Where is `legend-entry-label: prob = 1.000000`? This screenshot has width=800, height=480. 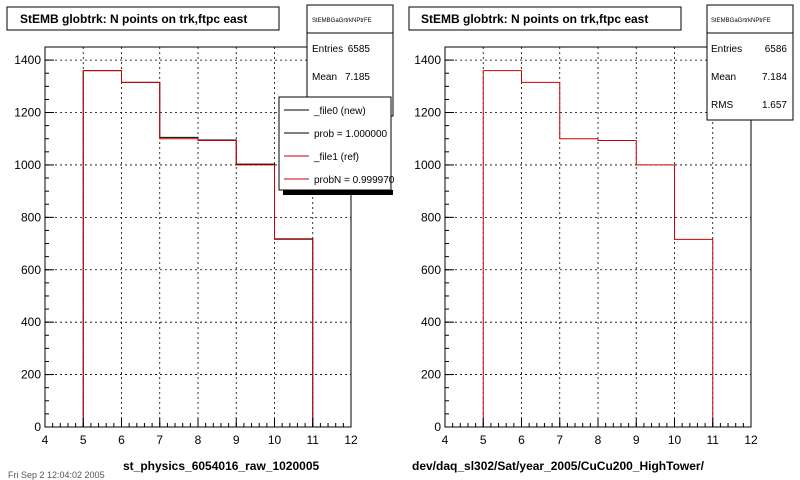 legend-entry-label: prob = 1.000000 is located at coordinates (351, 134).